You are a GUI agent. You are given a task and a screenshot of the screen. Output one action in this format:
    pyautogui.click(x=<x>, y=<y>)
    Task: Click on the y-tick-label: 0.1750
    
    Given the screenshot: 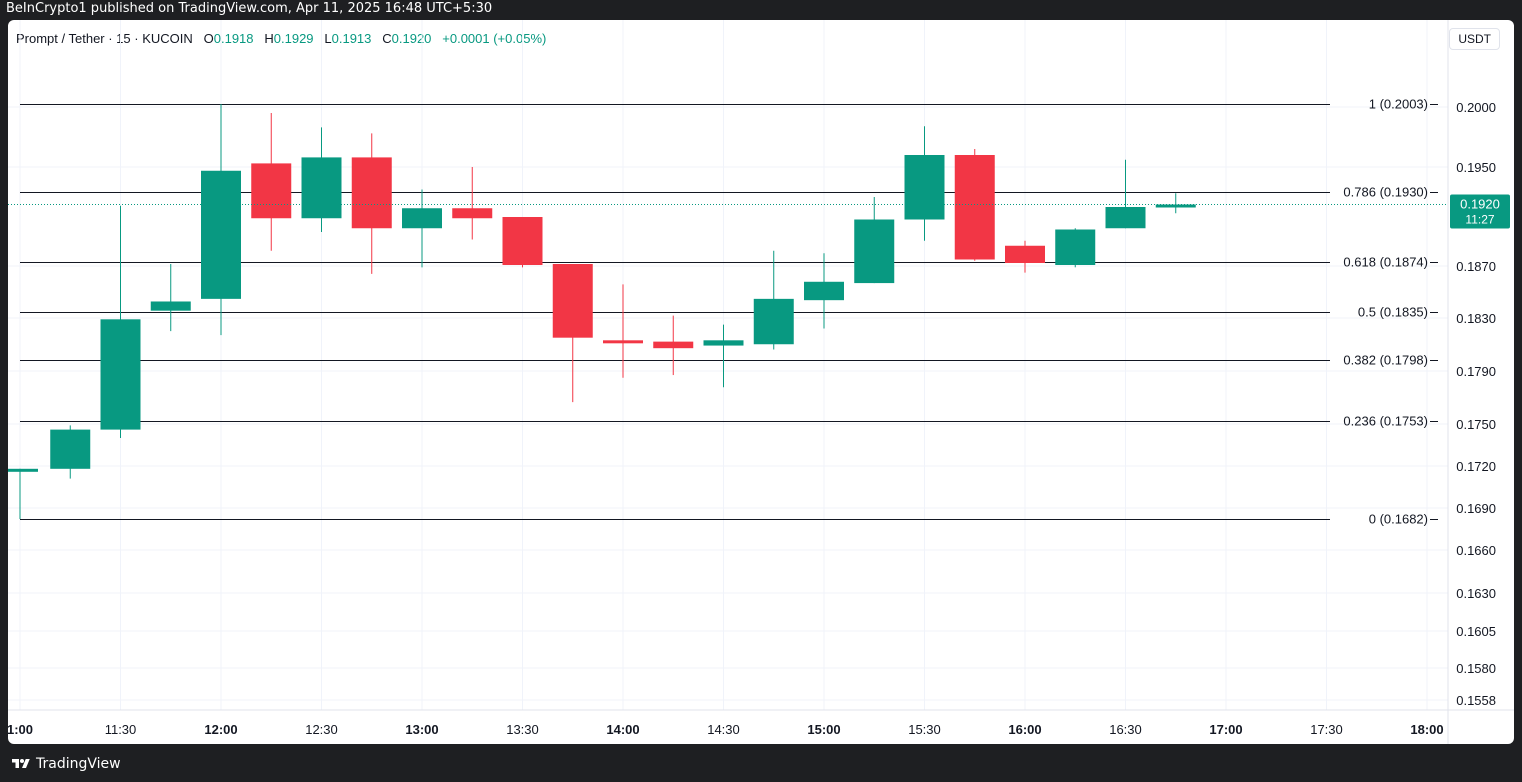 What is the action you would take?
    pyautogui.click(x=1476, y=424)
    